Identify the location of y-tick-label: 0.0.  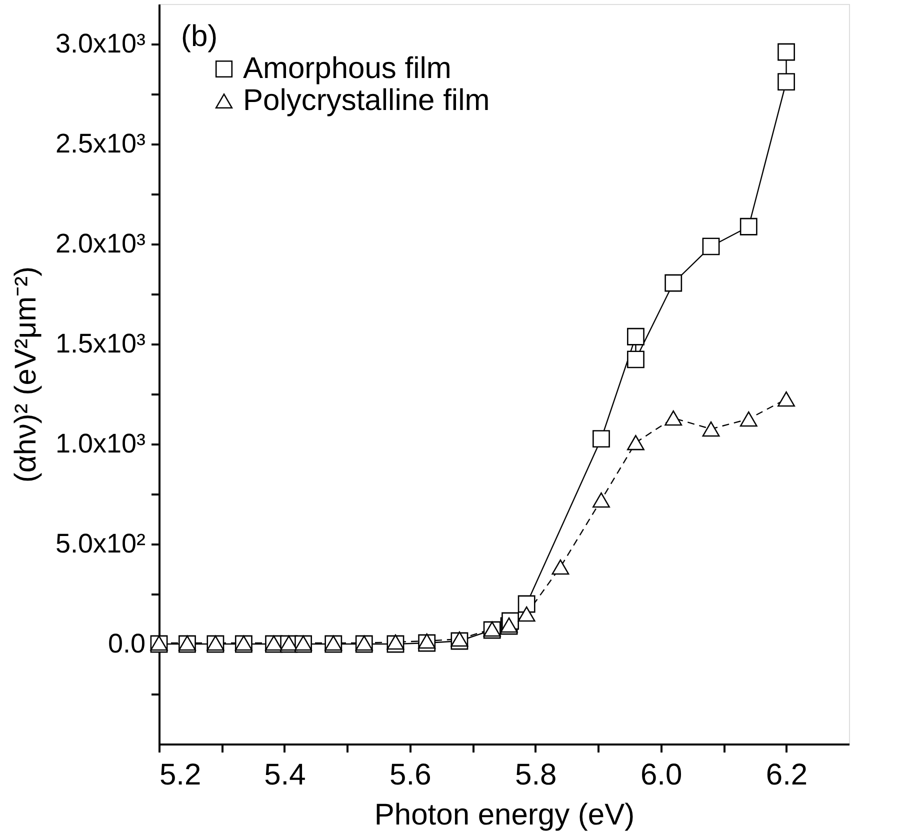
(127, 643).